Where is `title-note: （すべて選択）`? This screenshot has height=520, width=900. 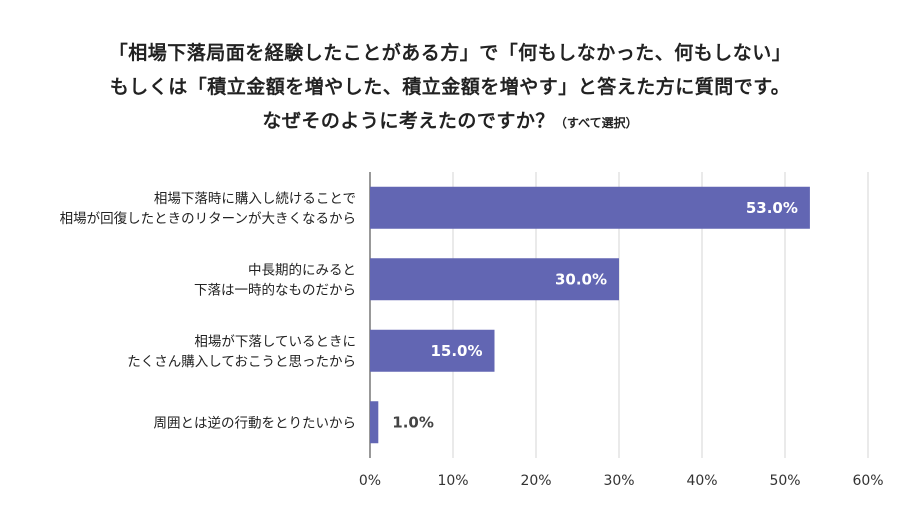
title-note: （すべて選択） is located at coordinates (596, 123).